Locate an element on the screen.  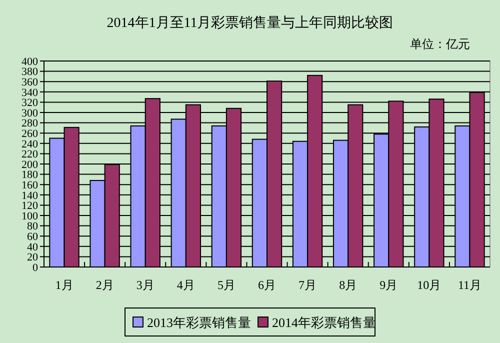
x-tick-label: 11月 is located at coordinates (470, 285).